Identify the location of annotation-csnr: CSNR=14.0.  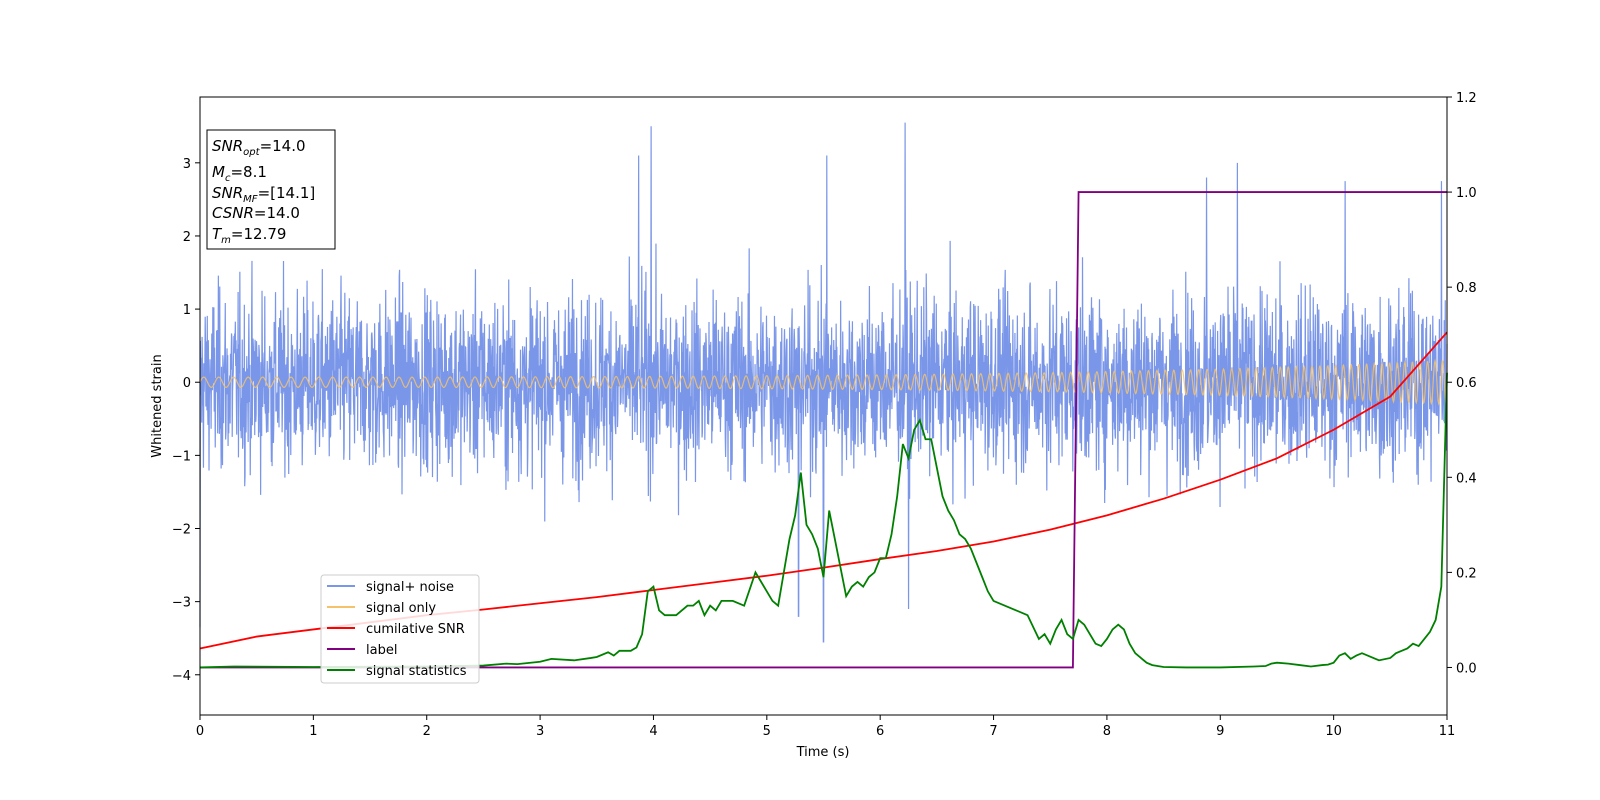
(256, 213).